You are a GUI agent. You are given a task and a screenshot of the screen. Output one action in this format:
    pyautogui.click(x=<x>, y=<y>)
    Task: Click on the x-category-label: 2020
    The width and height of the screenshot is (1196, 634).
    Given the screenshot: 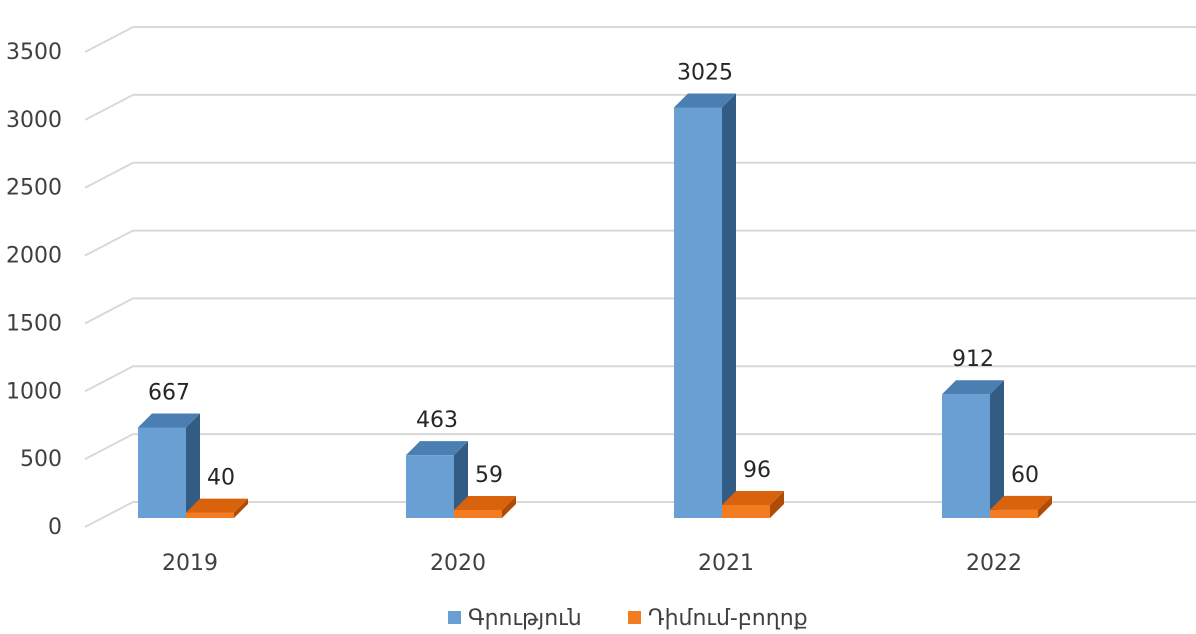 What is the action you would take?
    pyautogui.click(x=458, y=563)
    